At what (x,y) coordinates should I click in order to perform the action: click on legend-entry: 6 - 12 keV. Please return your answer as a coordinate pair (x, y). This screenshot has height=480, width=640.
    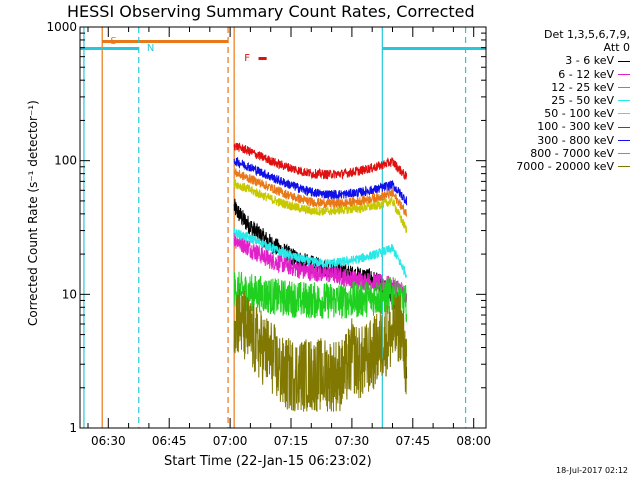
    Looking at the image, I should click on (573, 74).